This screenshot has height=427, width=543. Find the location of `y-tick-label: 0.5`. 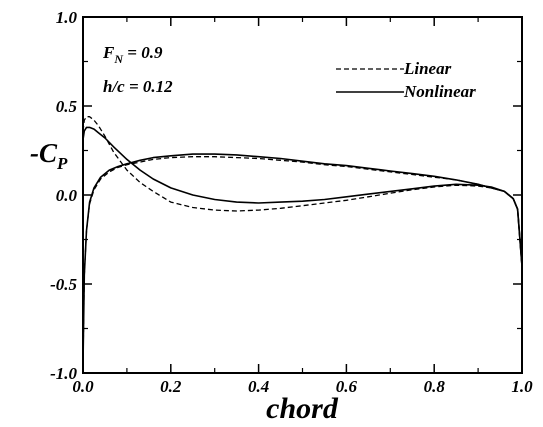

y-tick-label: 0.5 is located at coordinates (67, 106).